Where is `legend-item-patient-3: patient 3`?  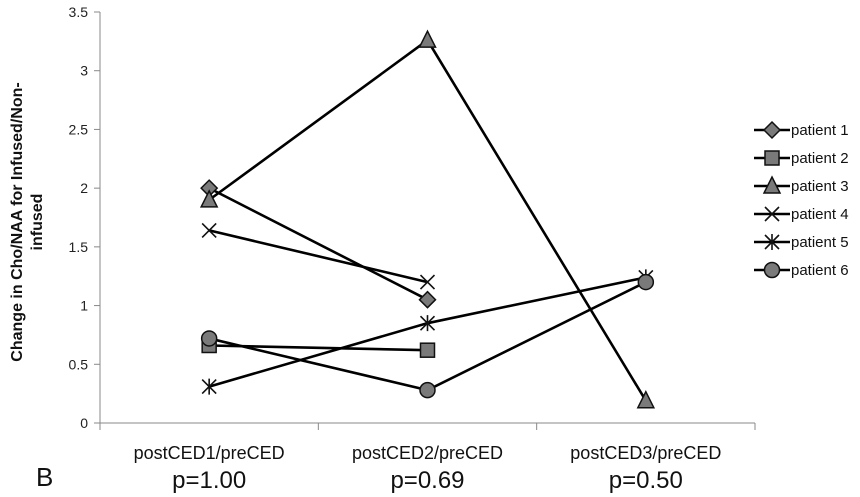
legend-item-patient-3: patient 3 is located at coordinates (801, 185).